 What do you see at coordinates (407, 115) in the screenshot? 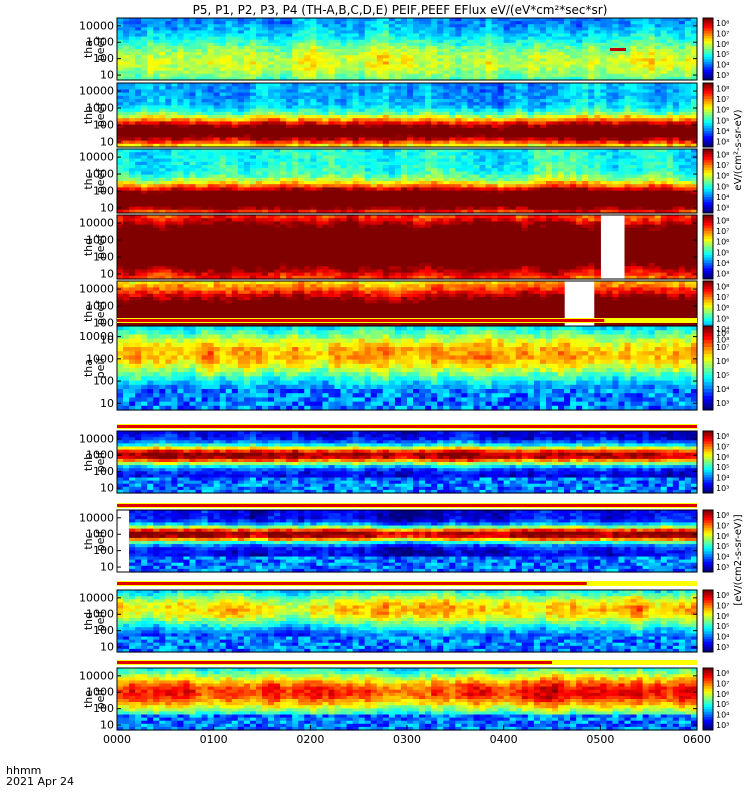
I see `spectrogram-thb-peef` at bounding box center [407, 115].